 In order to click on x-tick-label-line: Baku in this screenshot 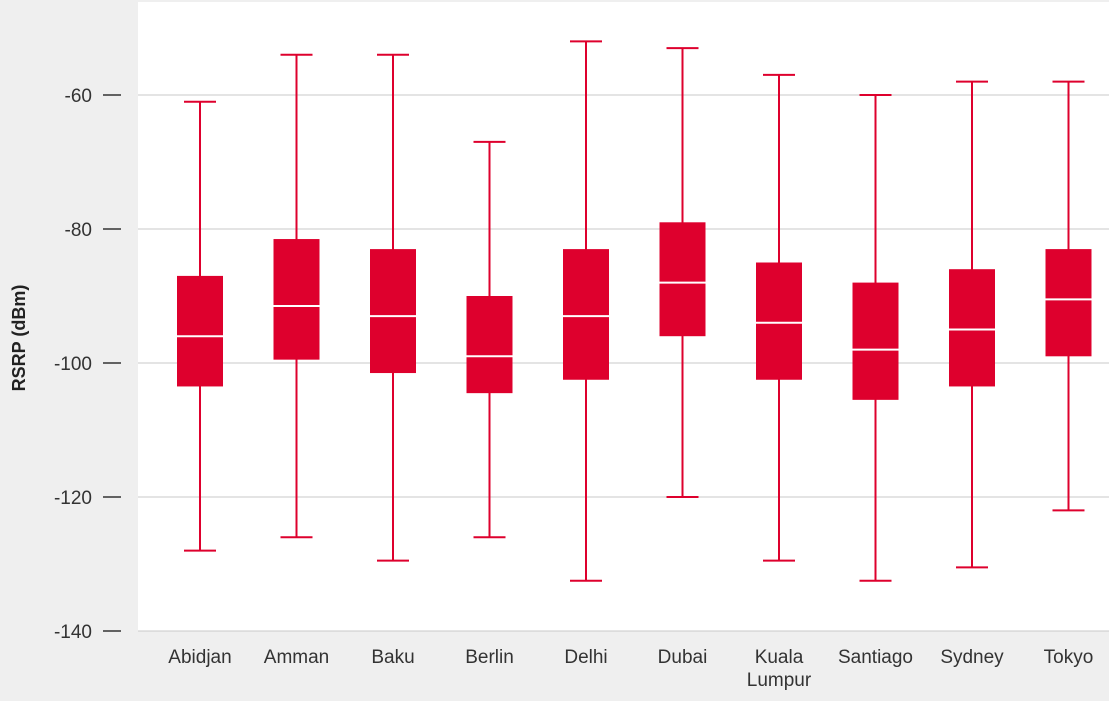, I will do `click(392, 657)`.